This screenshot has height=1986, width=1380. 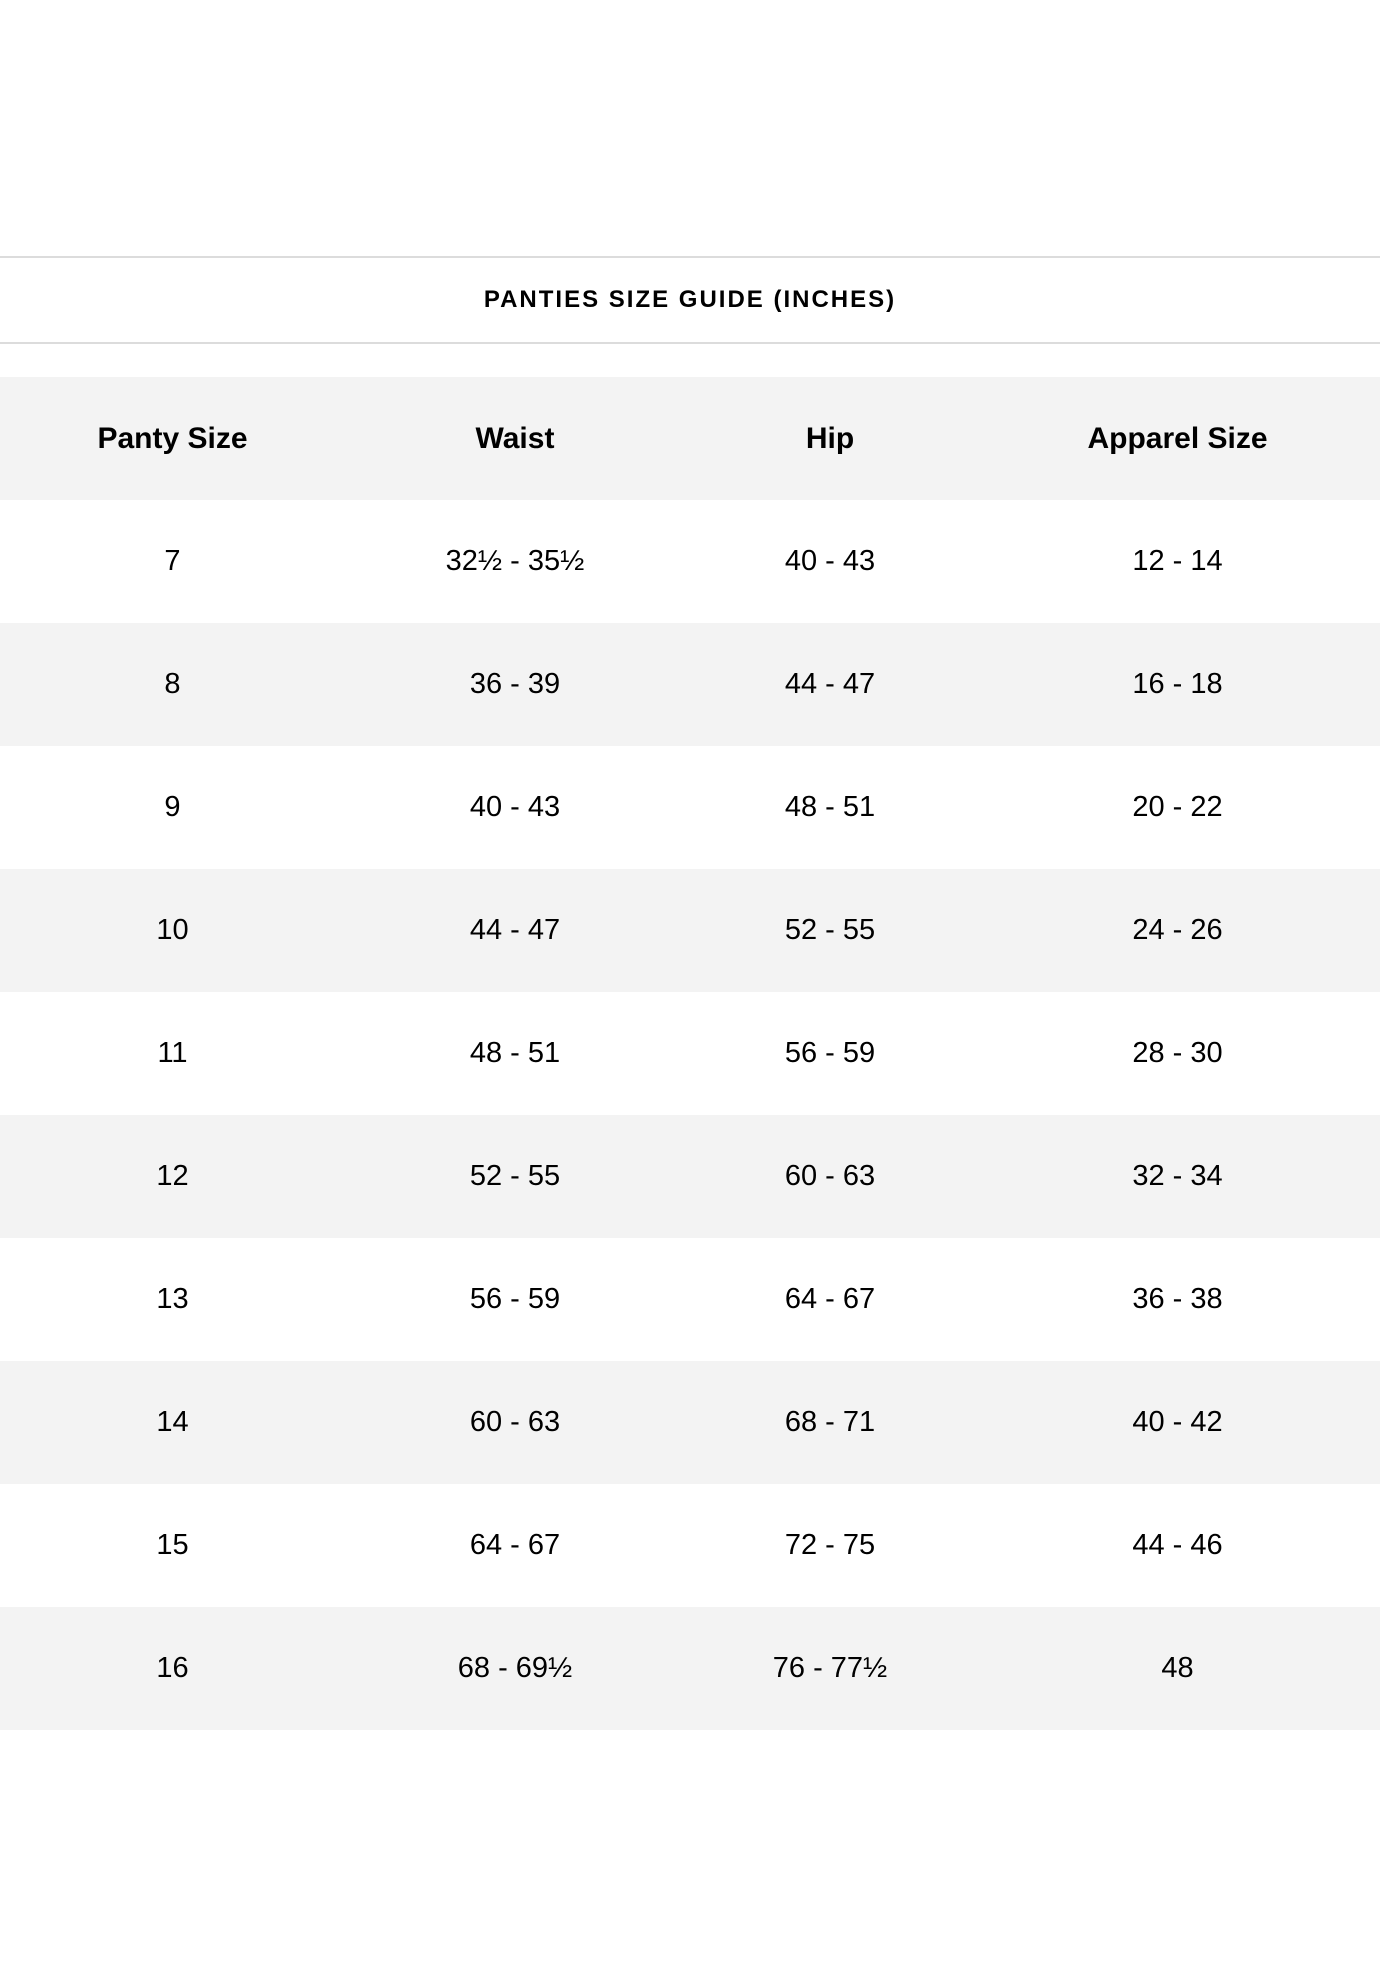 What do you see at coordinates (515, 1422) in the screenshot?
I see `cell-waist: 60 - 63` at bounding box center [515, 1422].